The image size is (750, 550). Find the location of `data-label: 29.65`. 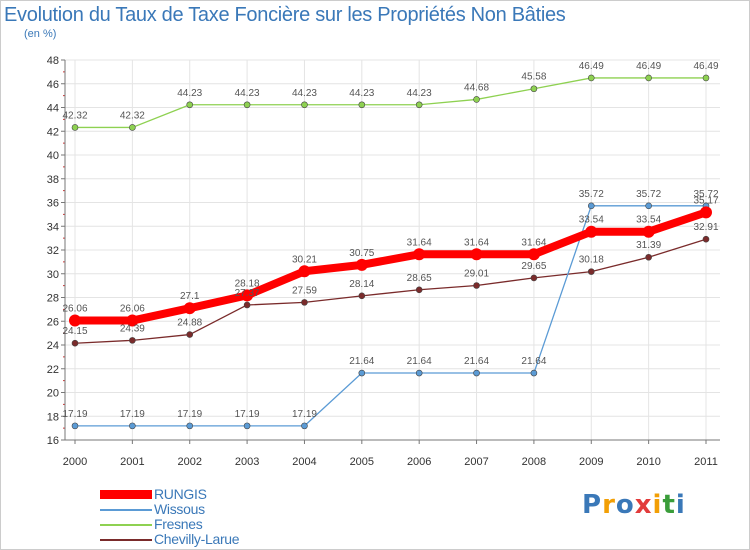

data-label: 29.65 is located at coordinates (533, 266).